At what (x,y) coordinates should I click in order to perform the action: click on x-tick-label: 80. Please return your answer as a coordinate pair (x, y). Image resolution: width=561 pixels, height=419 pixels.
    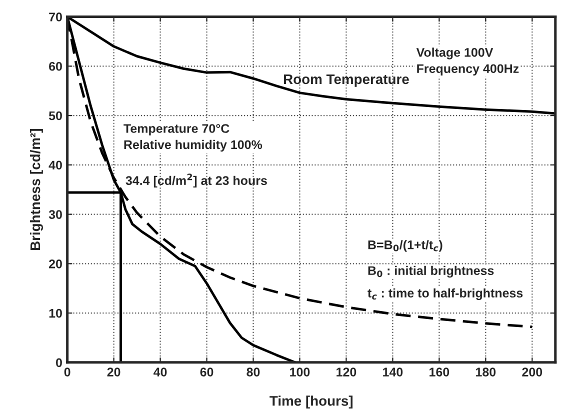
    Looking at the image, I should click on (253, 372).